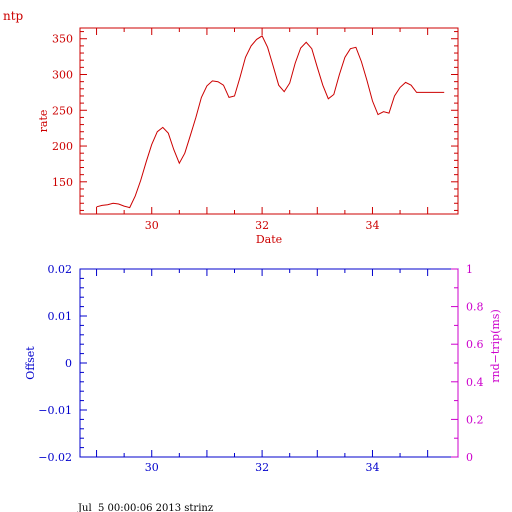  What do you see at coordinates (262, 225) in the screenshot?
I see `rate-x-tick-label: 32` at bounding box center [262, 225].